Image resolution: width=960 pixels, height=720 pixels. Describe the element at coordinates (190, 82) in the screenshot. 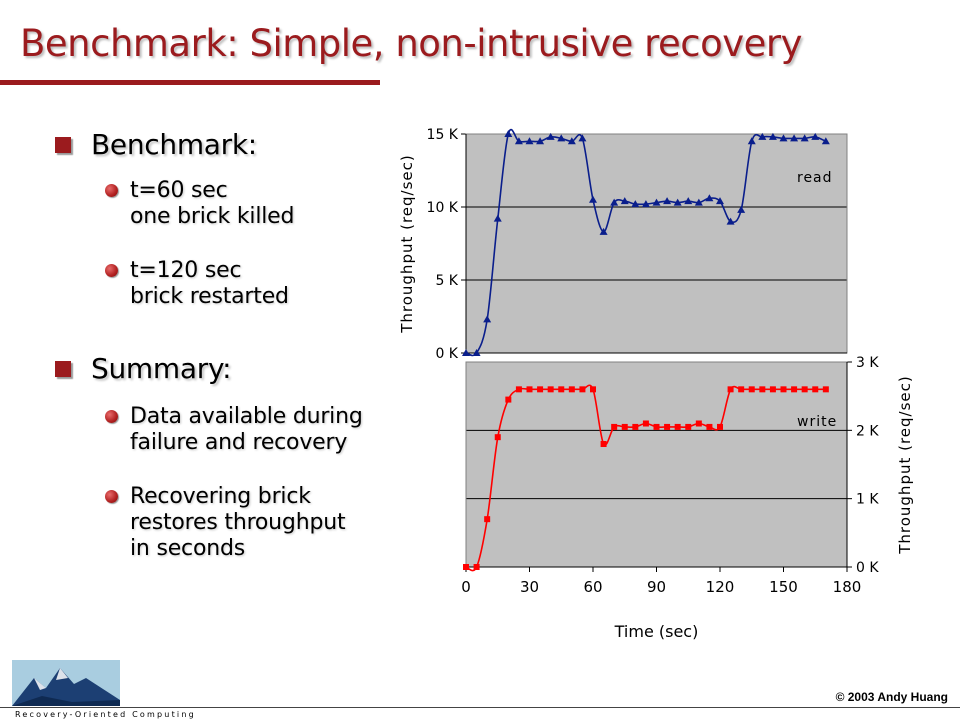

I see `title-underline` at that location.